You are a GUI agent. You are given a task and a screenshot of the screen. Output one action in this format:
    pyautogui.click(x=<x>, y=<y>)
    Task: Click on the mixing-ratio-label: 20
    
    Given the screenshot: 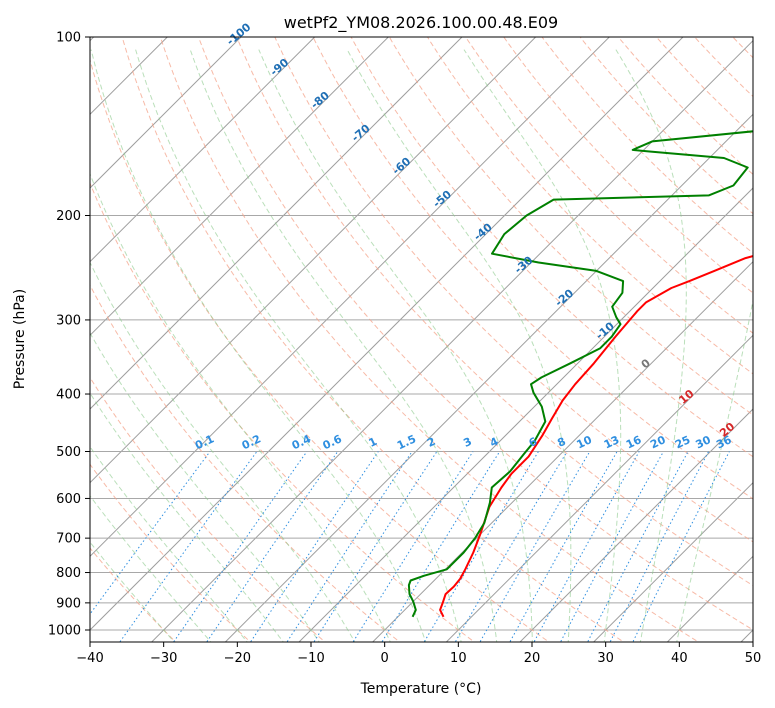 What is the action you would take?
    pyautogui.click(x=658, y=442)
    